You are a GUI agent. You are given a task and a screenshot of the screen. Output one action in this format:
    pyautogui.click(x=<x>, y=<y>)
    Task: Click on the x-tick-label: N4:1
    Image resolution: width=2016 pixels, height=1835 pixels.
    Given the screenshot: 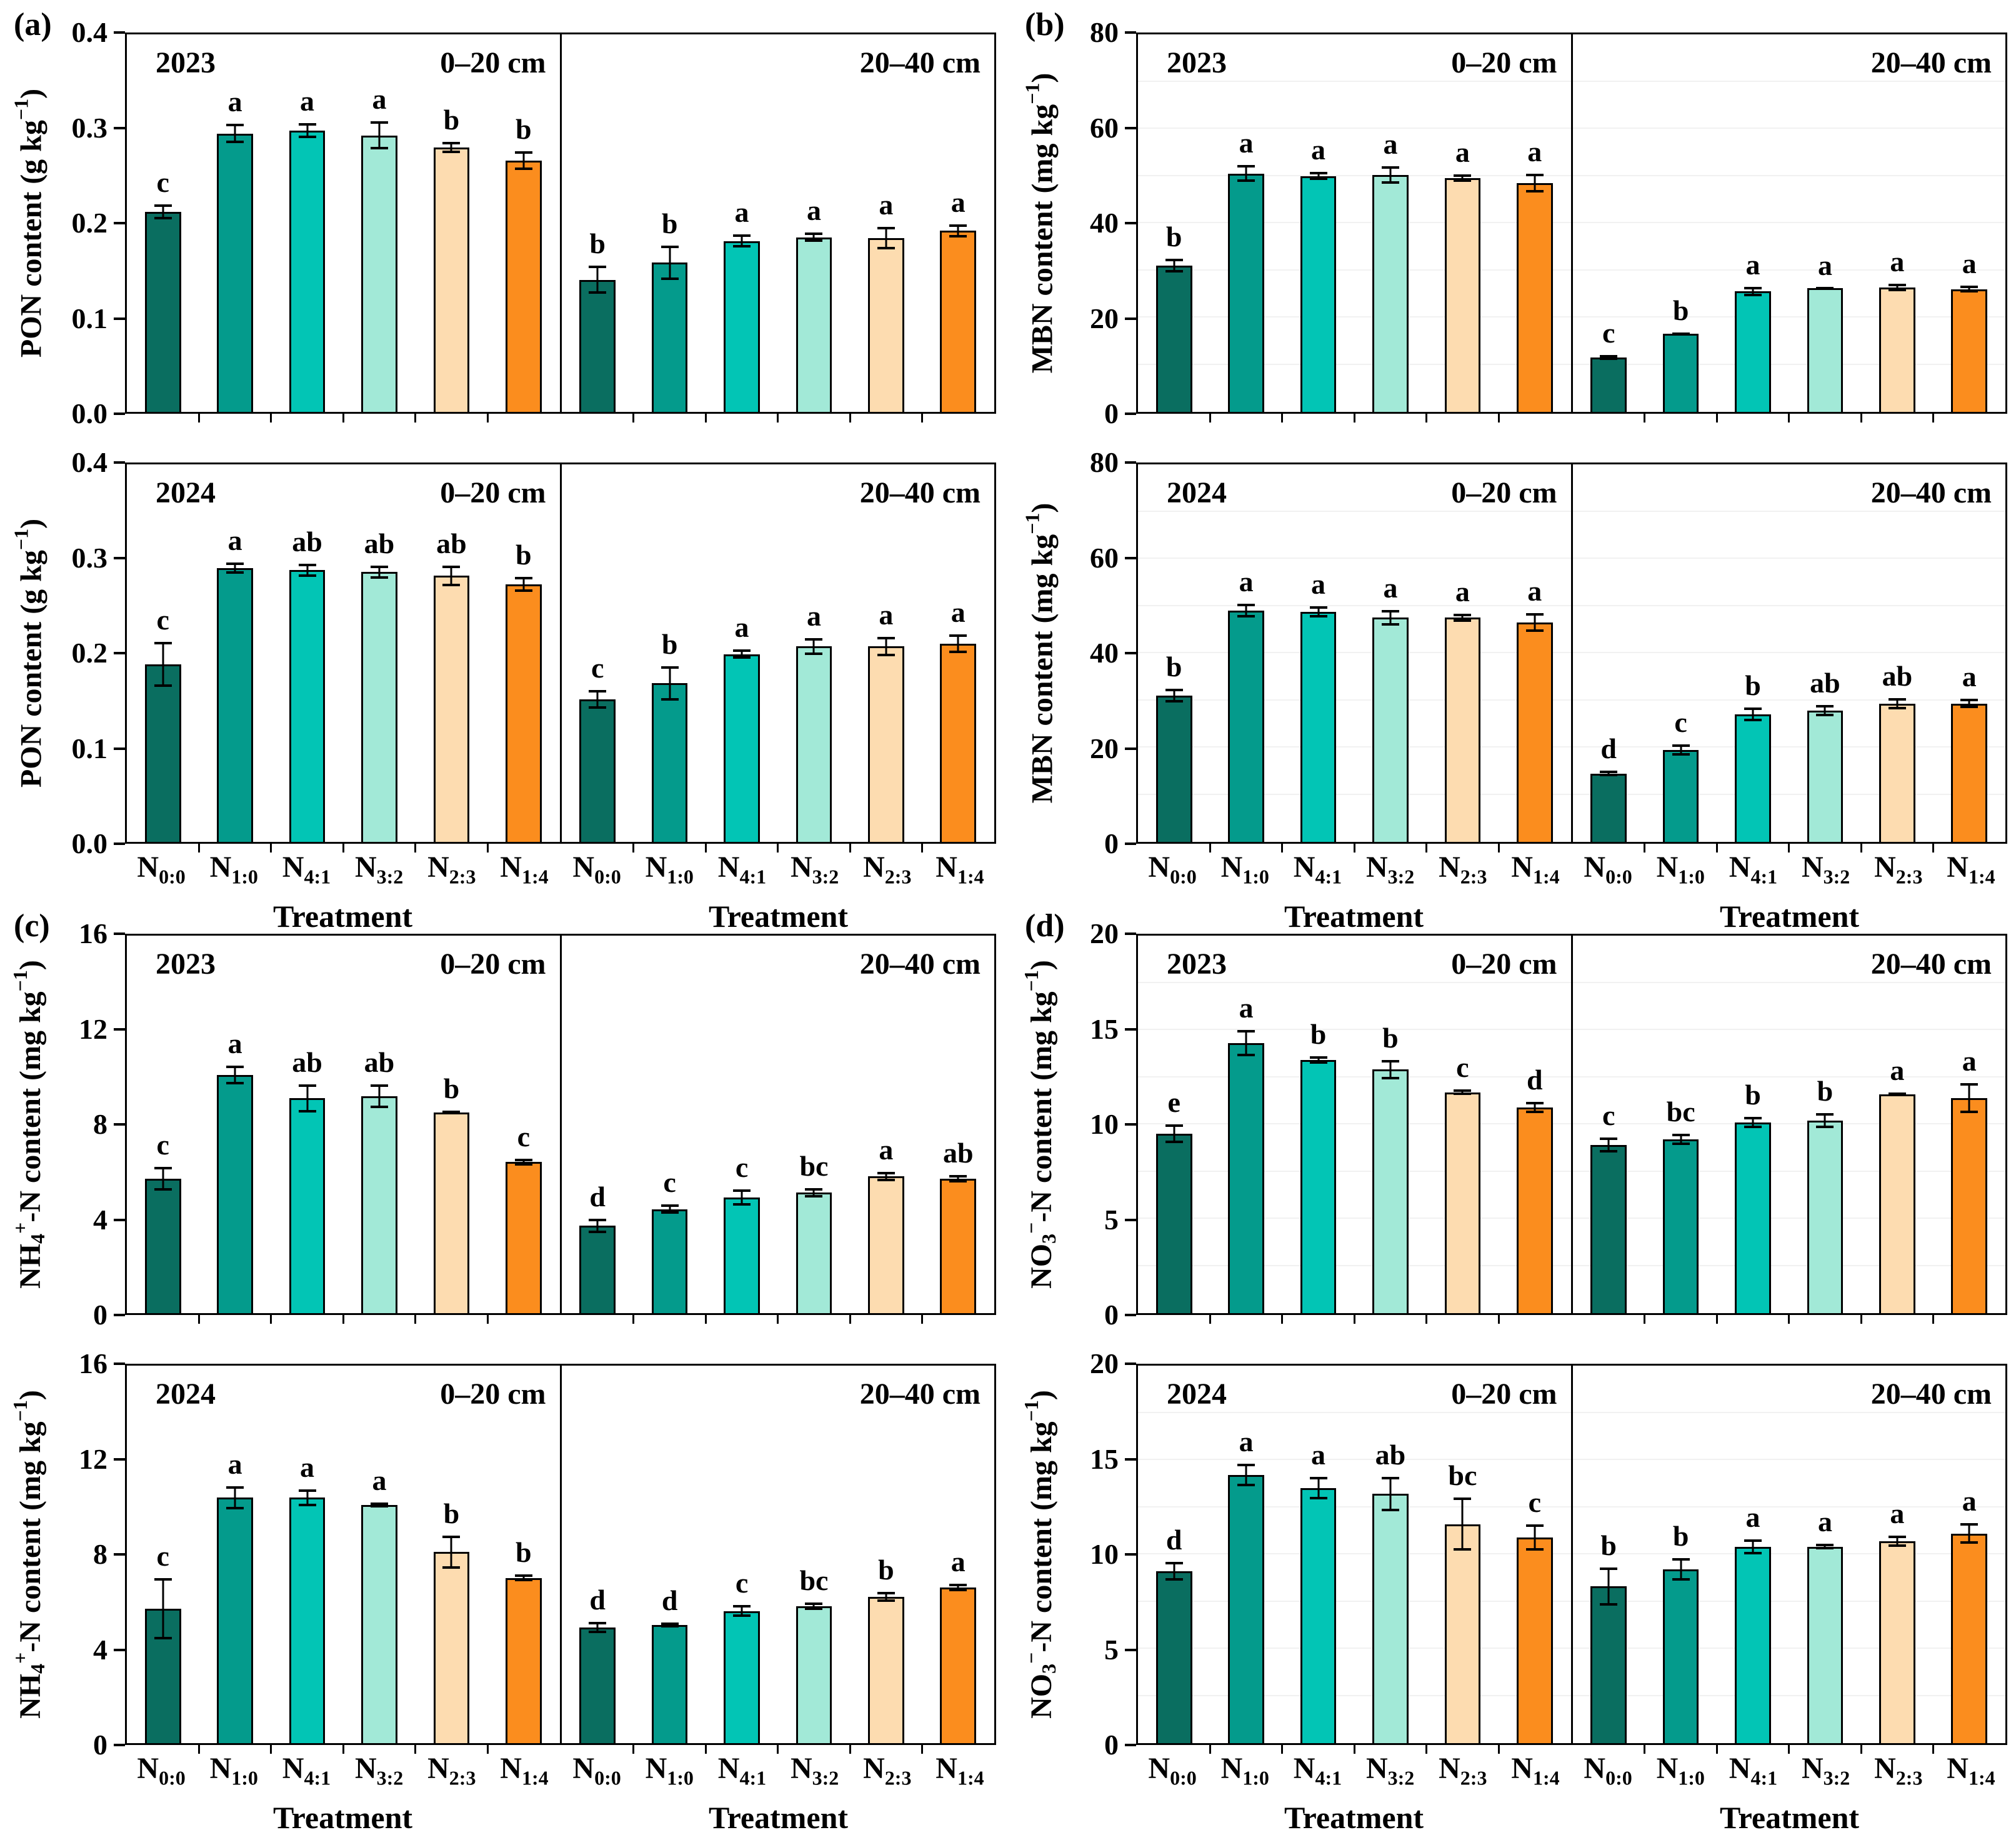 What is the action you would take?
    pyautogui.click(x=306, y=869)
    